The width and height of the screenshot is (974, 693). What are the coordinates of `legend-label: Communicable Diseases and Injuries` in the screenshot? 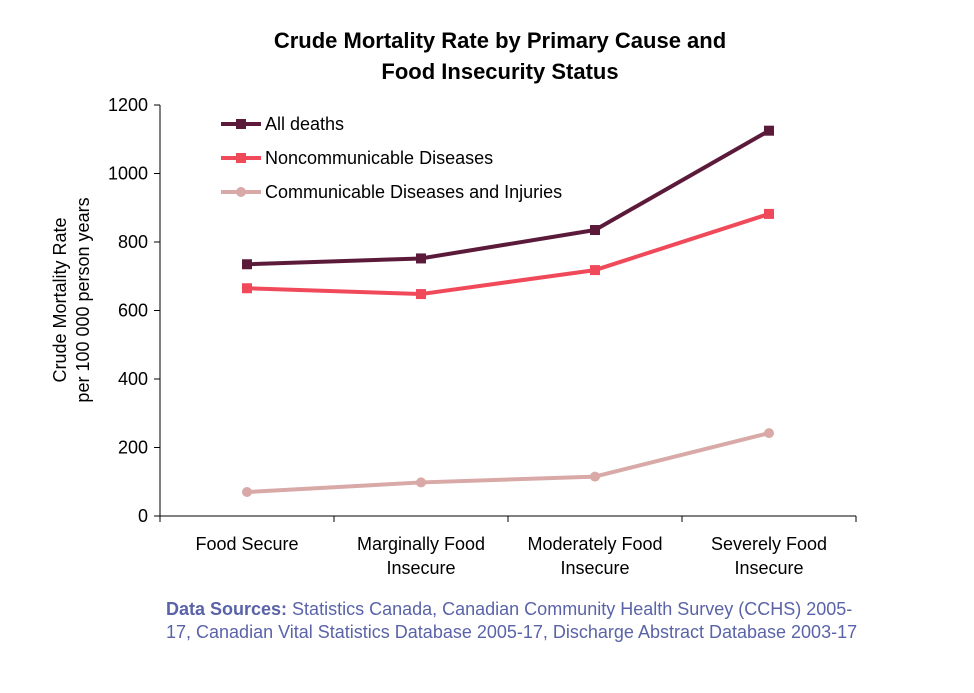 It's located at (413, 192).